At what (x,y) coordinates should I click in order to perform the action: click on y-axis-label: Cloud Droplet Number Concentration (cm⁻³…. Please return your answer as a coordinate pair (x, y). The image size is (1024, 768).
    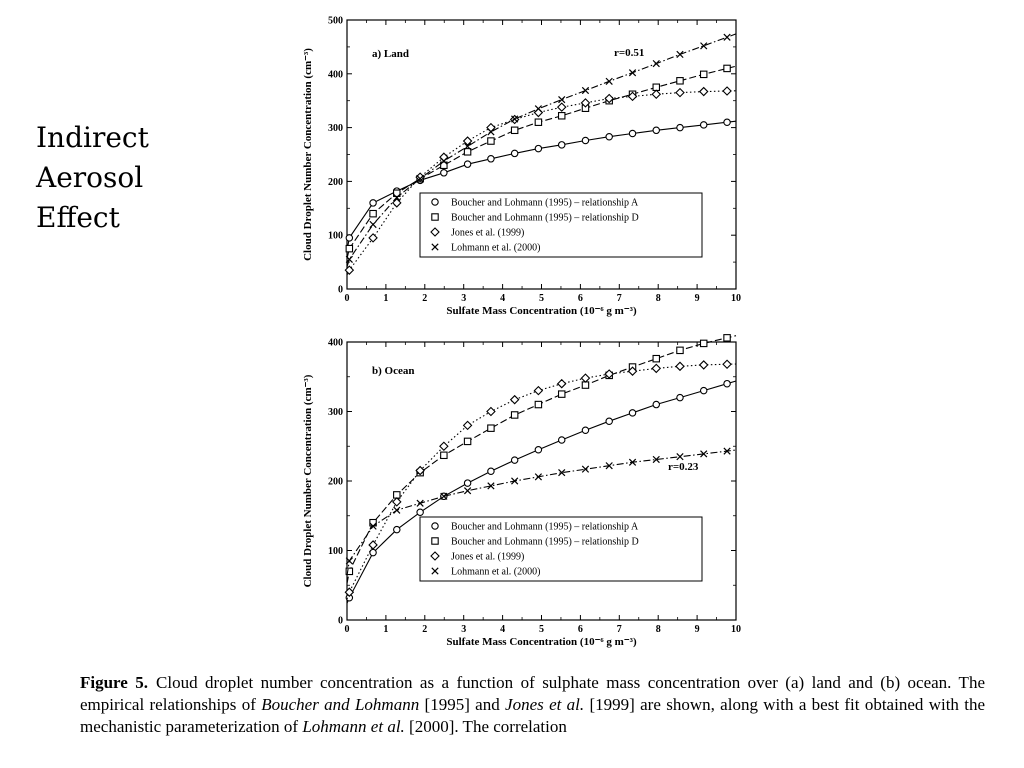
    Looking at the image, I should click on (308, 480).